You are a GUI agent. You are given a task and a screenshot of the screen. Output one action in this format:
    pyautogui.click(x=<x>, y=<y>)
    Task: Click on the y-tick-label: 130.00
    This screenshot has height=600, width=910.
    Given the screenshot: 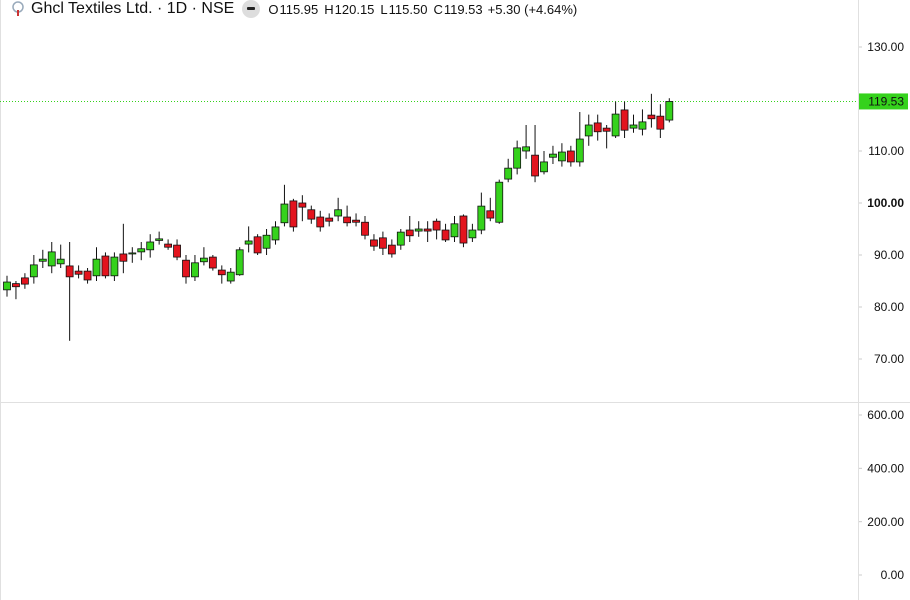 What is the action you would take?
    pyautogui.click(x=885, y=47)
    